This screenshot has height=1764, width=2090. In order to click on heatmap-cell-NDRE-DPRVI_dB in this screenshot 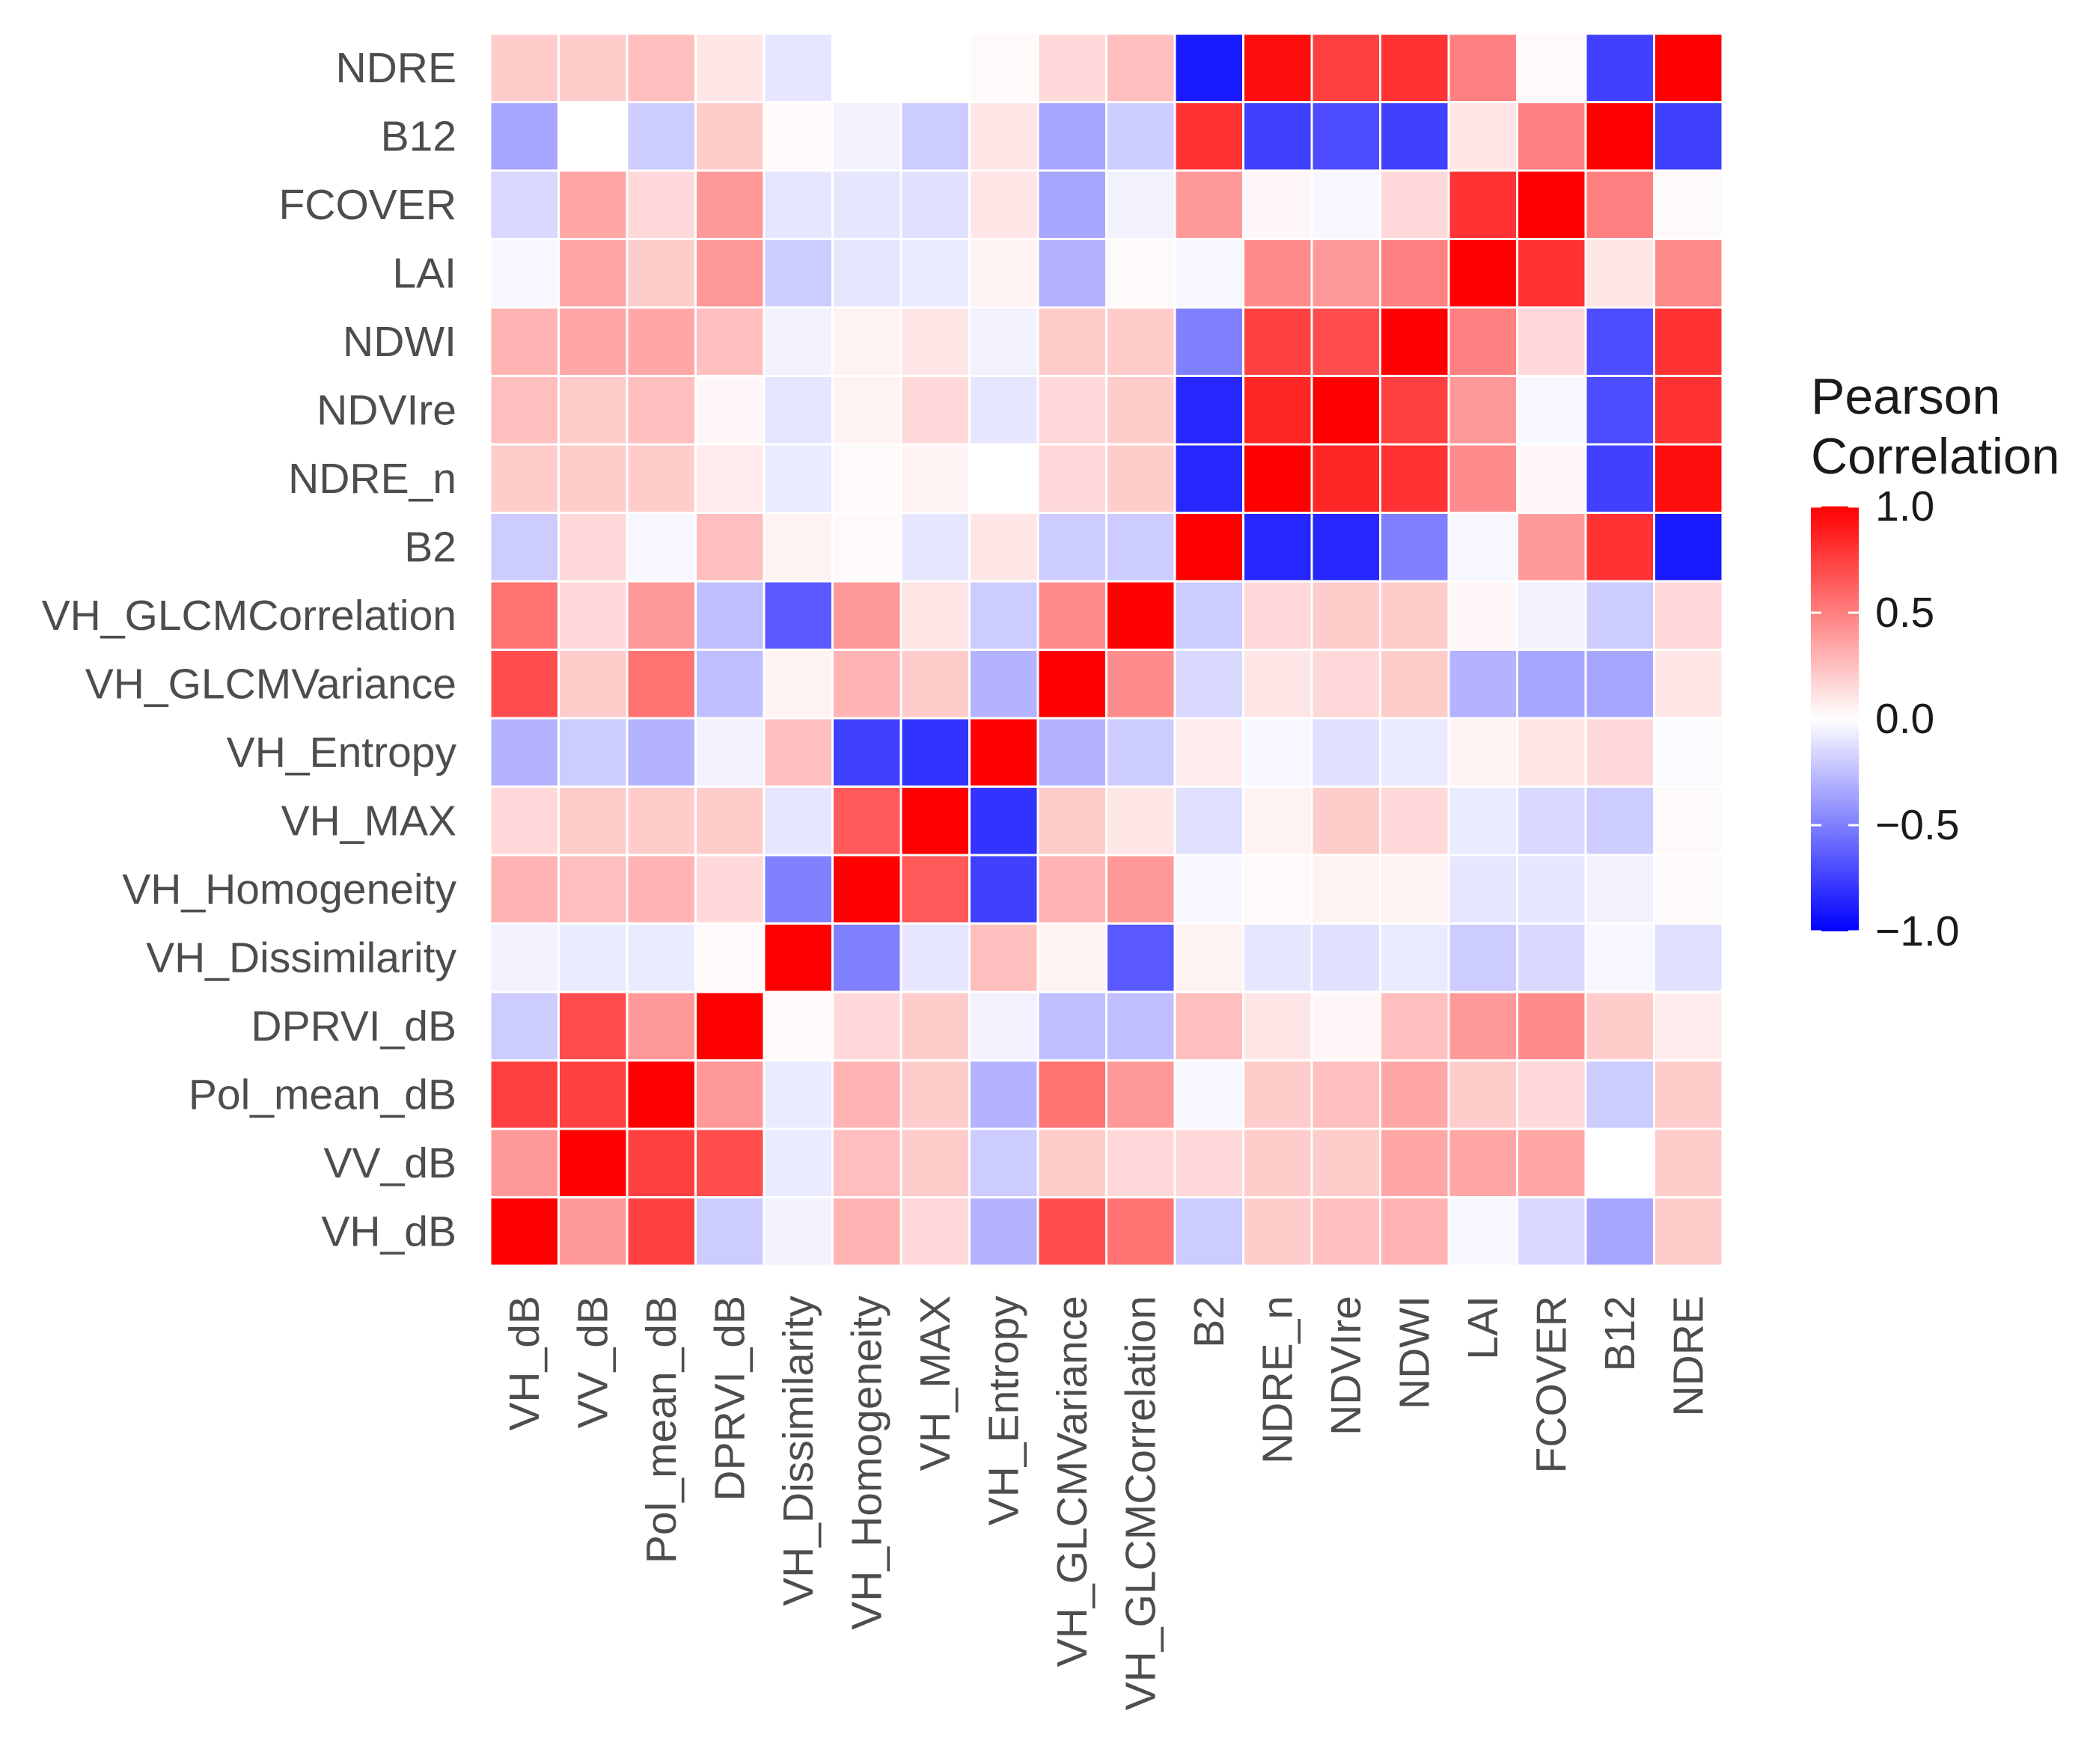, I will do `click(730, 67)`.